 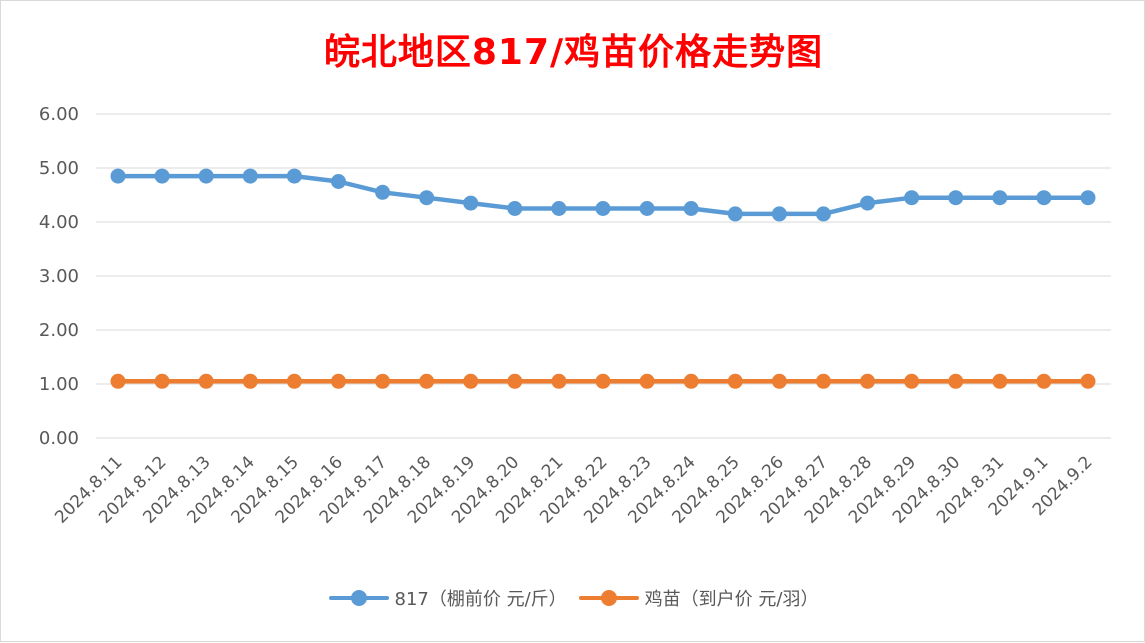 What do you see at coordinates (59, 114) in the screenshot?
I see `y-tick-label: 6.00` at bounding box center [59, 114].